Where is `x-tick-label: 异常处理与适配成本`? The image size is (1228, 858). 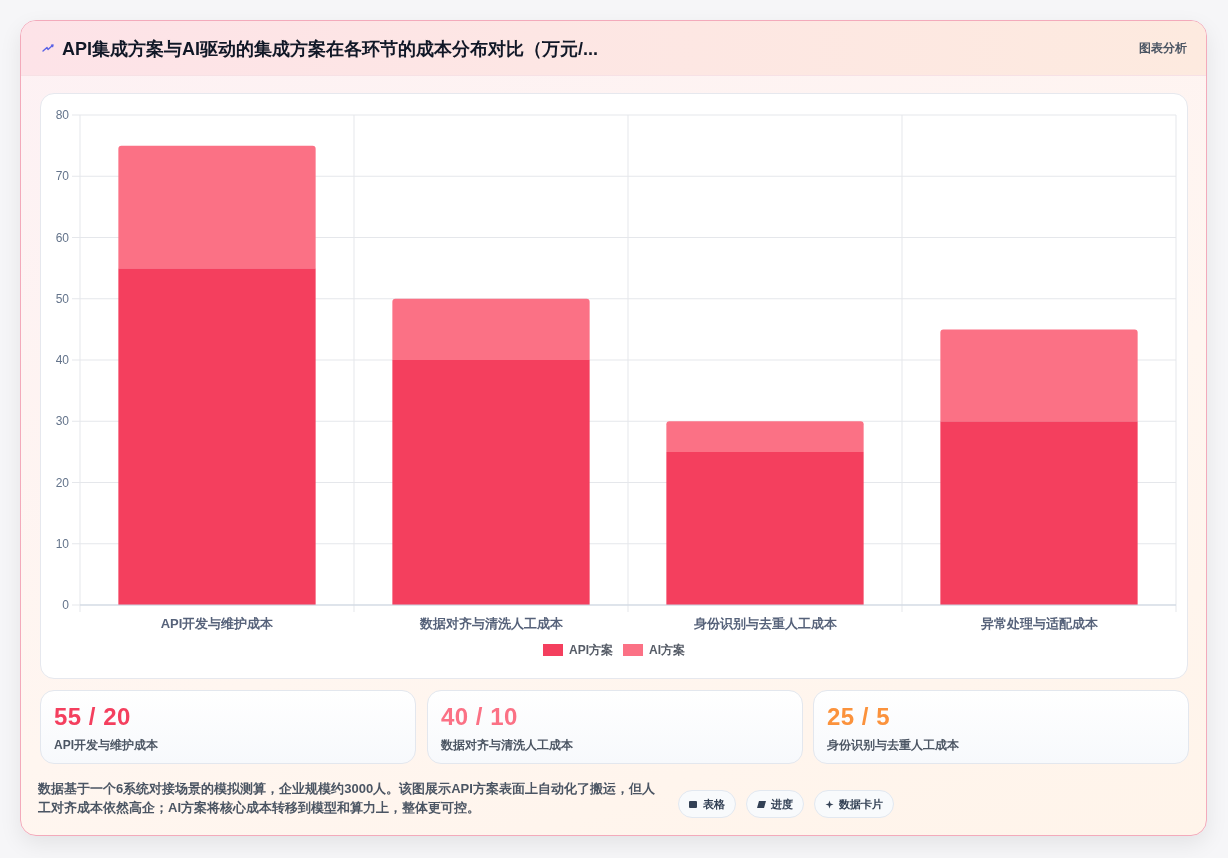
x-tick-label: 异常处理与适配成本 is located at coordinates (1039, 623).